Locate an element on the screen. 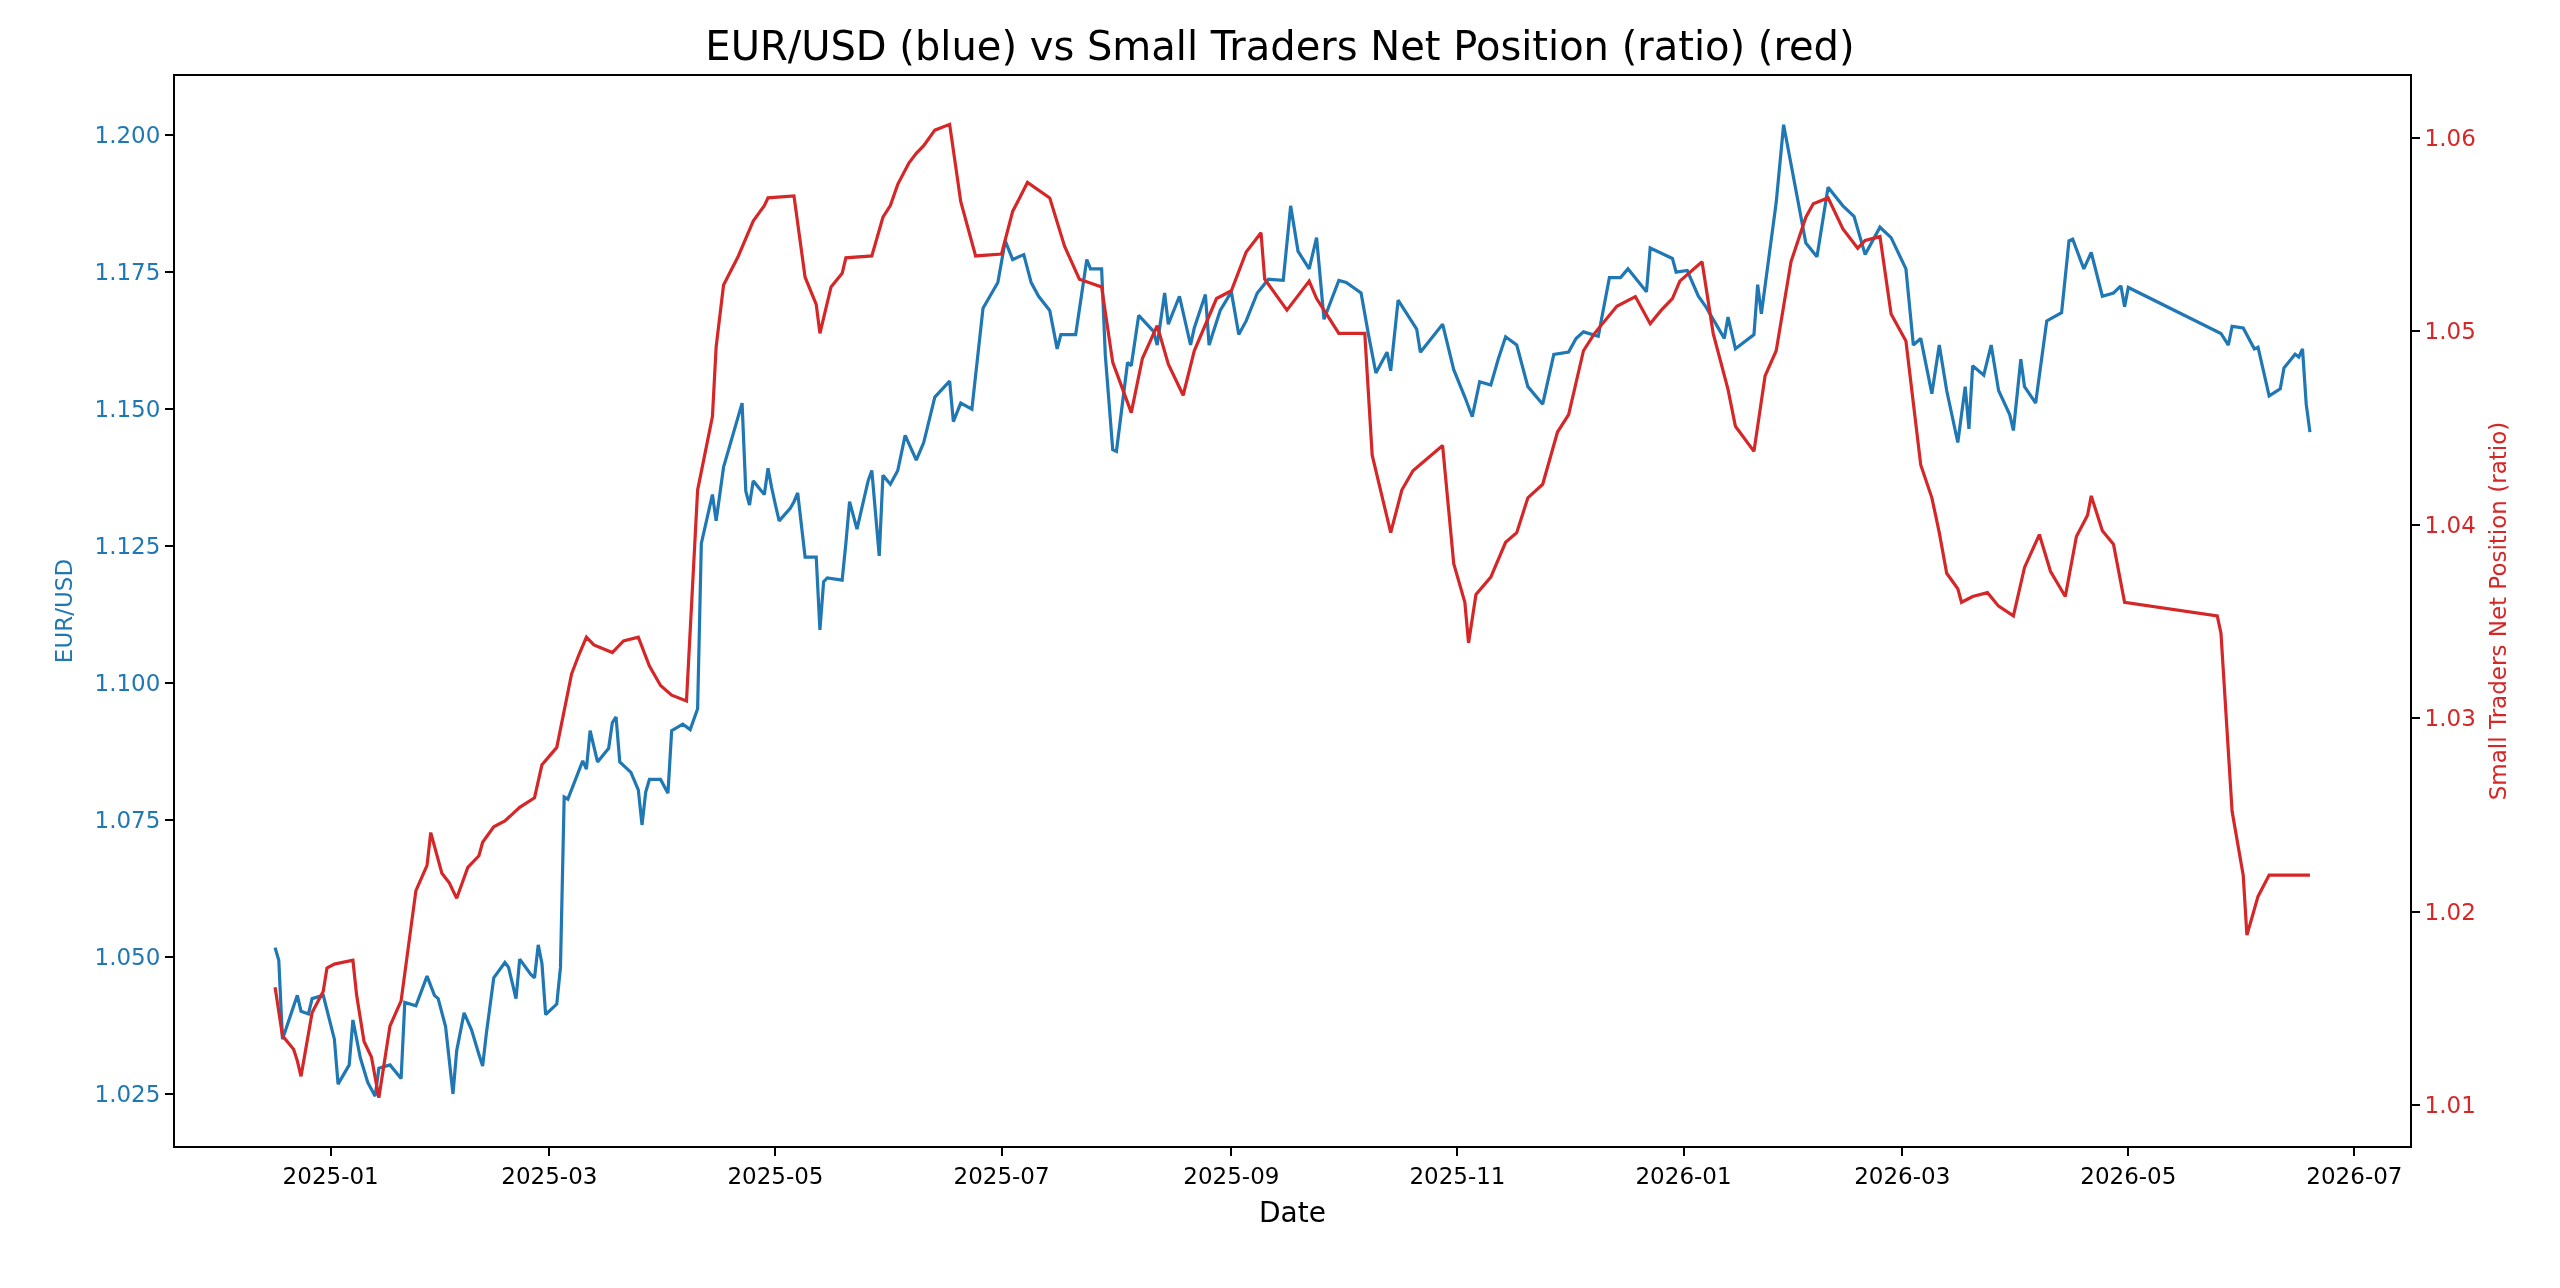 Image resolution: width=2560 pixels, height=1288 pixels. x-tick-label: 2025-07 is located at coordinates (1001, 1175).